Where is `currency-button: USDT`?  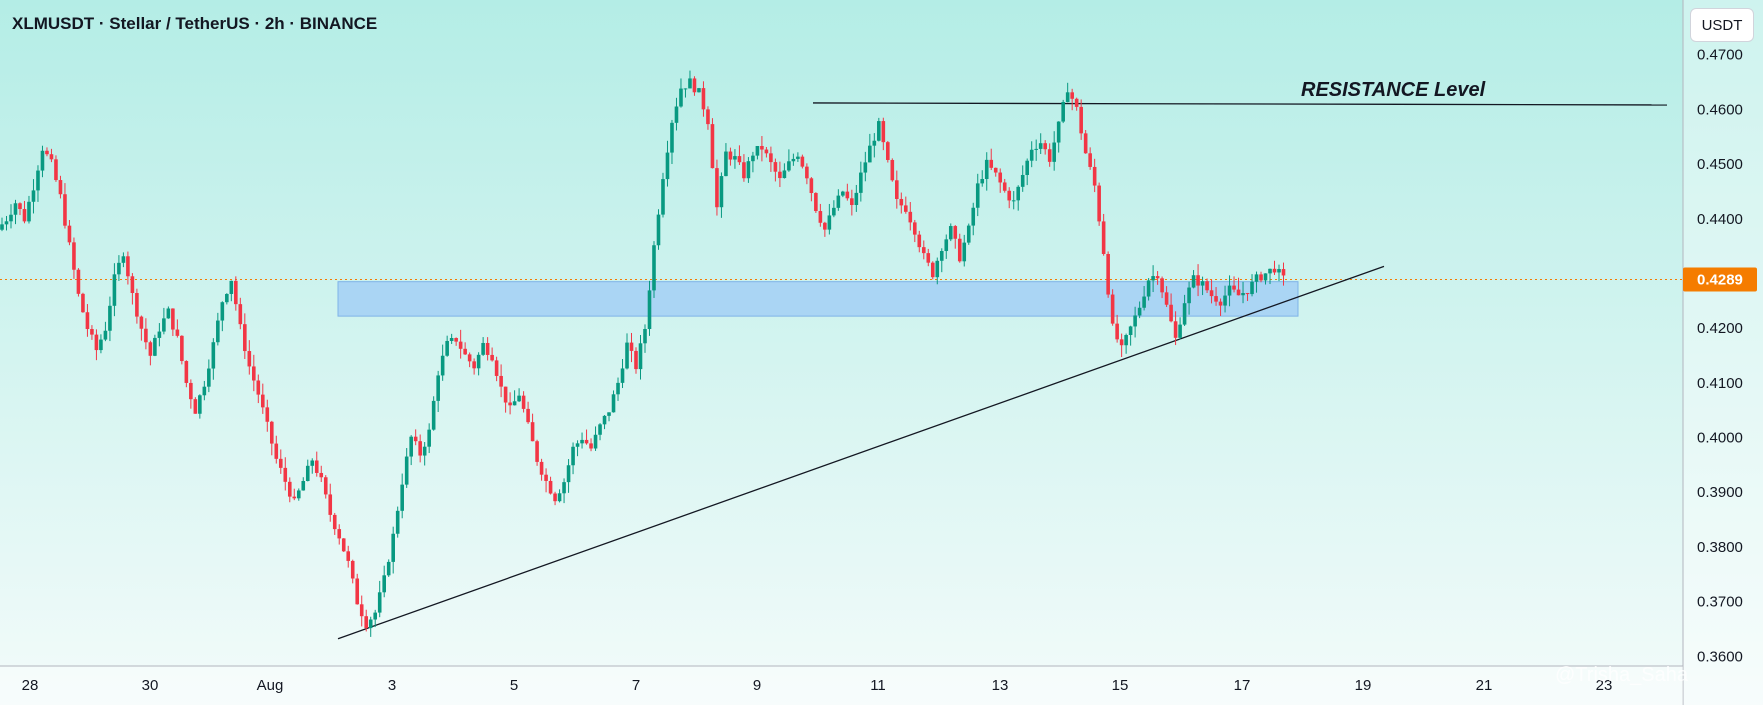
currency-button: USDT is located at coordinates (1722, 25).